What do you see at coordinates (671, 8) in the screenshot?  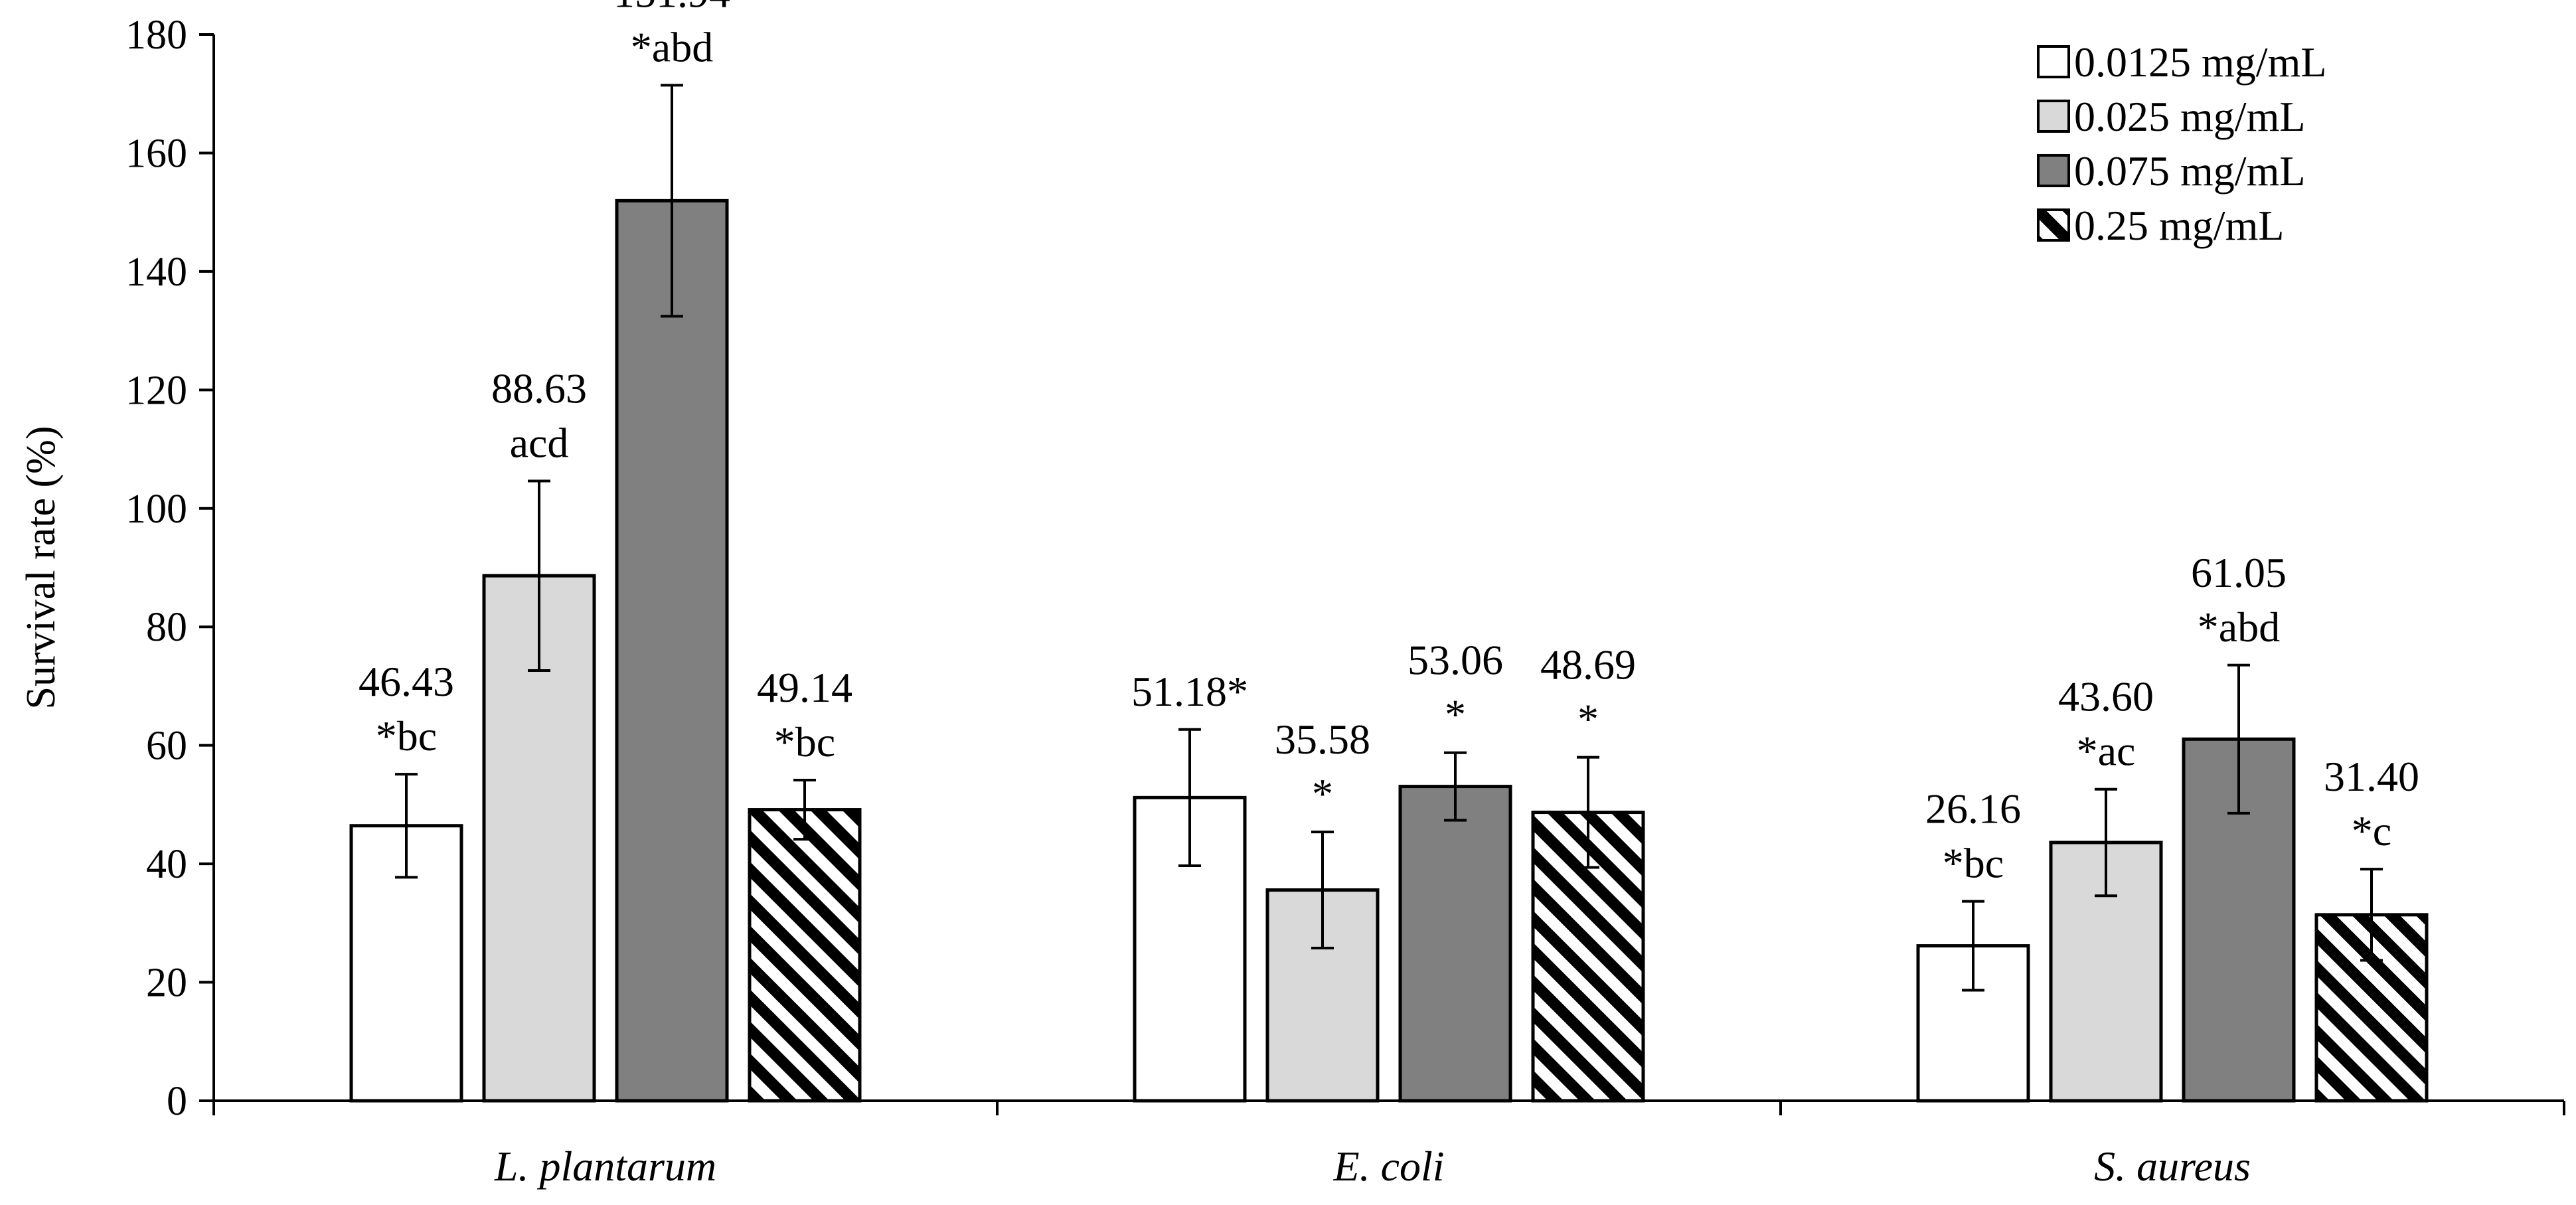 I see `data-label: 151.94` at bounding box center [671, 8].